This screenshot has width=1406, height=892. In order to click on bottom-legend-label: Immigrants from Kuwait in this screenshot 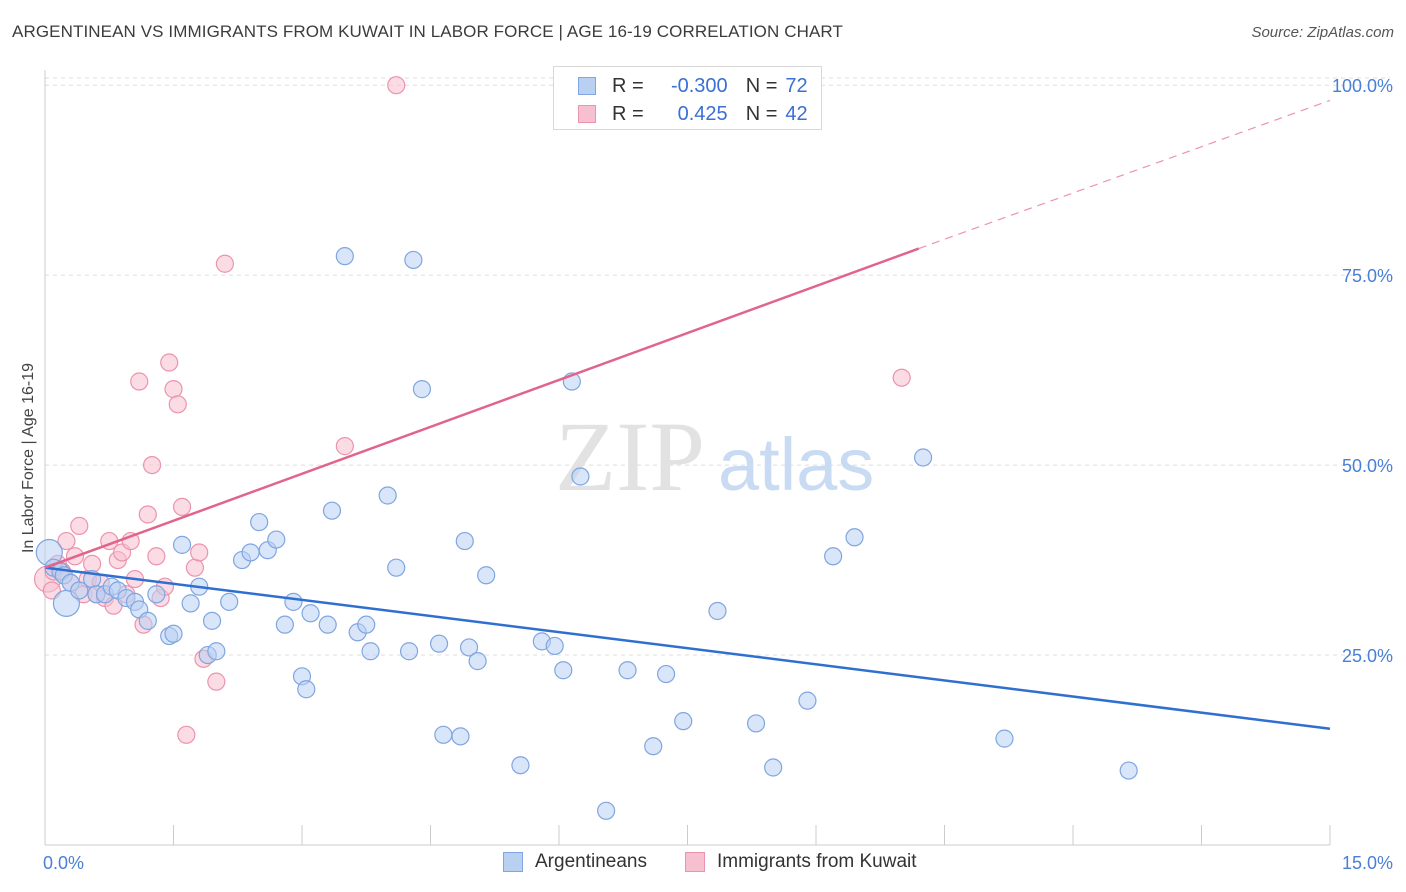, I will do `click(816, 861)`.